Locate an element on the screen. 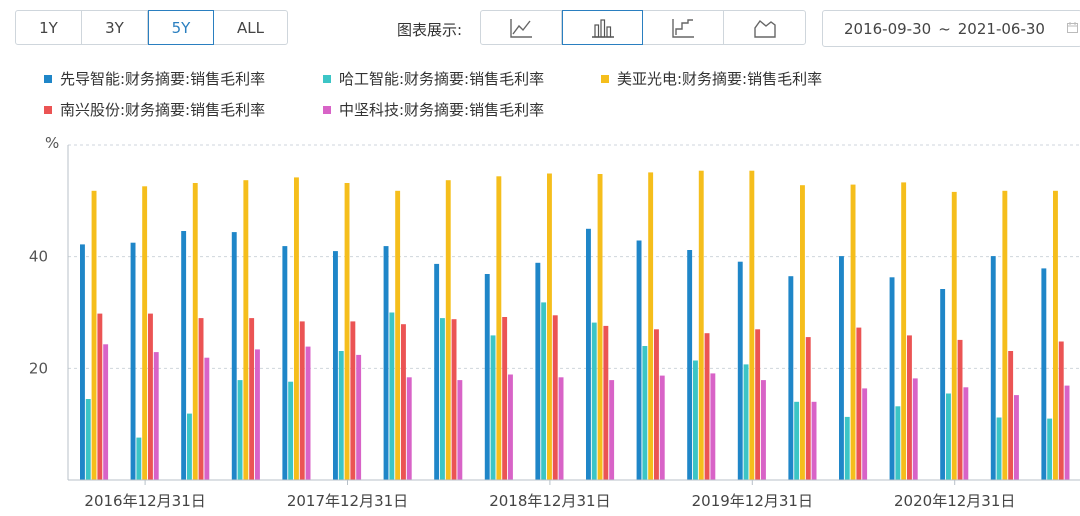 The image size is (1080, 516). bar-chart-button is located at coordinates (602, 27).